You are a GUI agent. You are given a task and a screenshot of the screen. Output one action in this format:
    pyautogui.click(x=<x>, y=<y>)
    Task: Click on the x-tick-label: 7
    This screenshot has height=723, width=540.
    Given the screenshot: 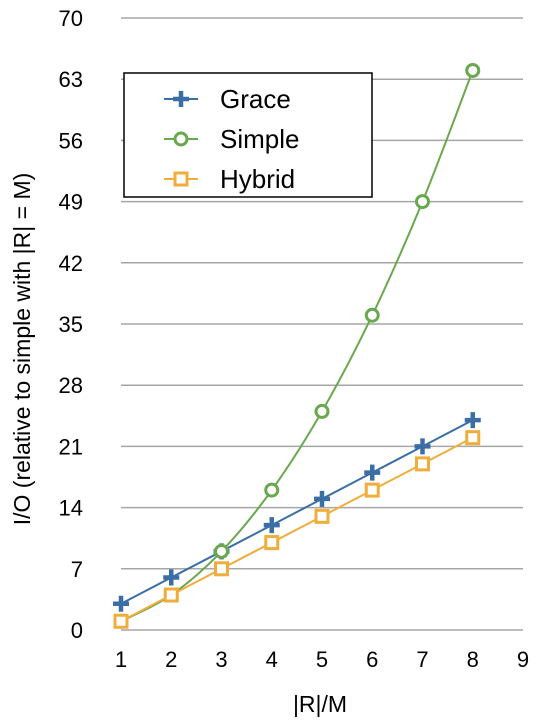 What is the action you would take?
    pyautogui.click(x=422, y=659)
    